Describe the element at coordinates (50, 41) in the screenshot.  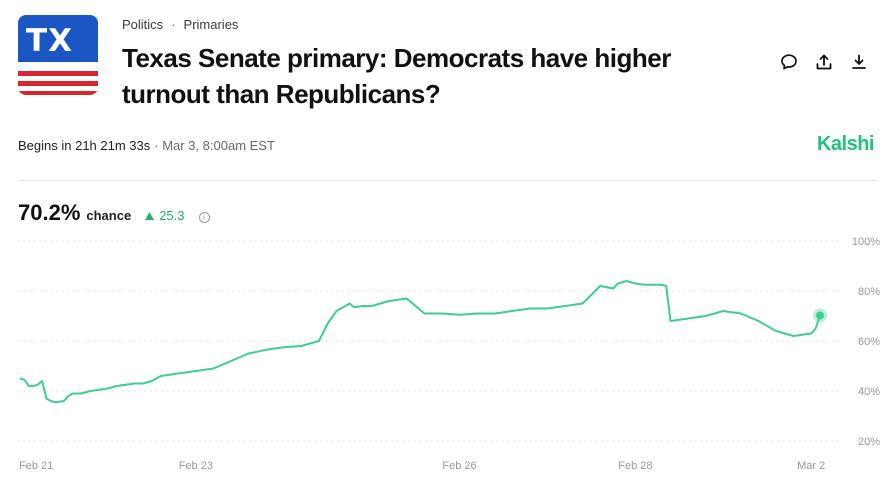
I see `logo-state-code: TX` at that location.